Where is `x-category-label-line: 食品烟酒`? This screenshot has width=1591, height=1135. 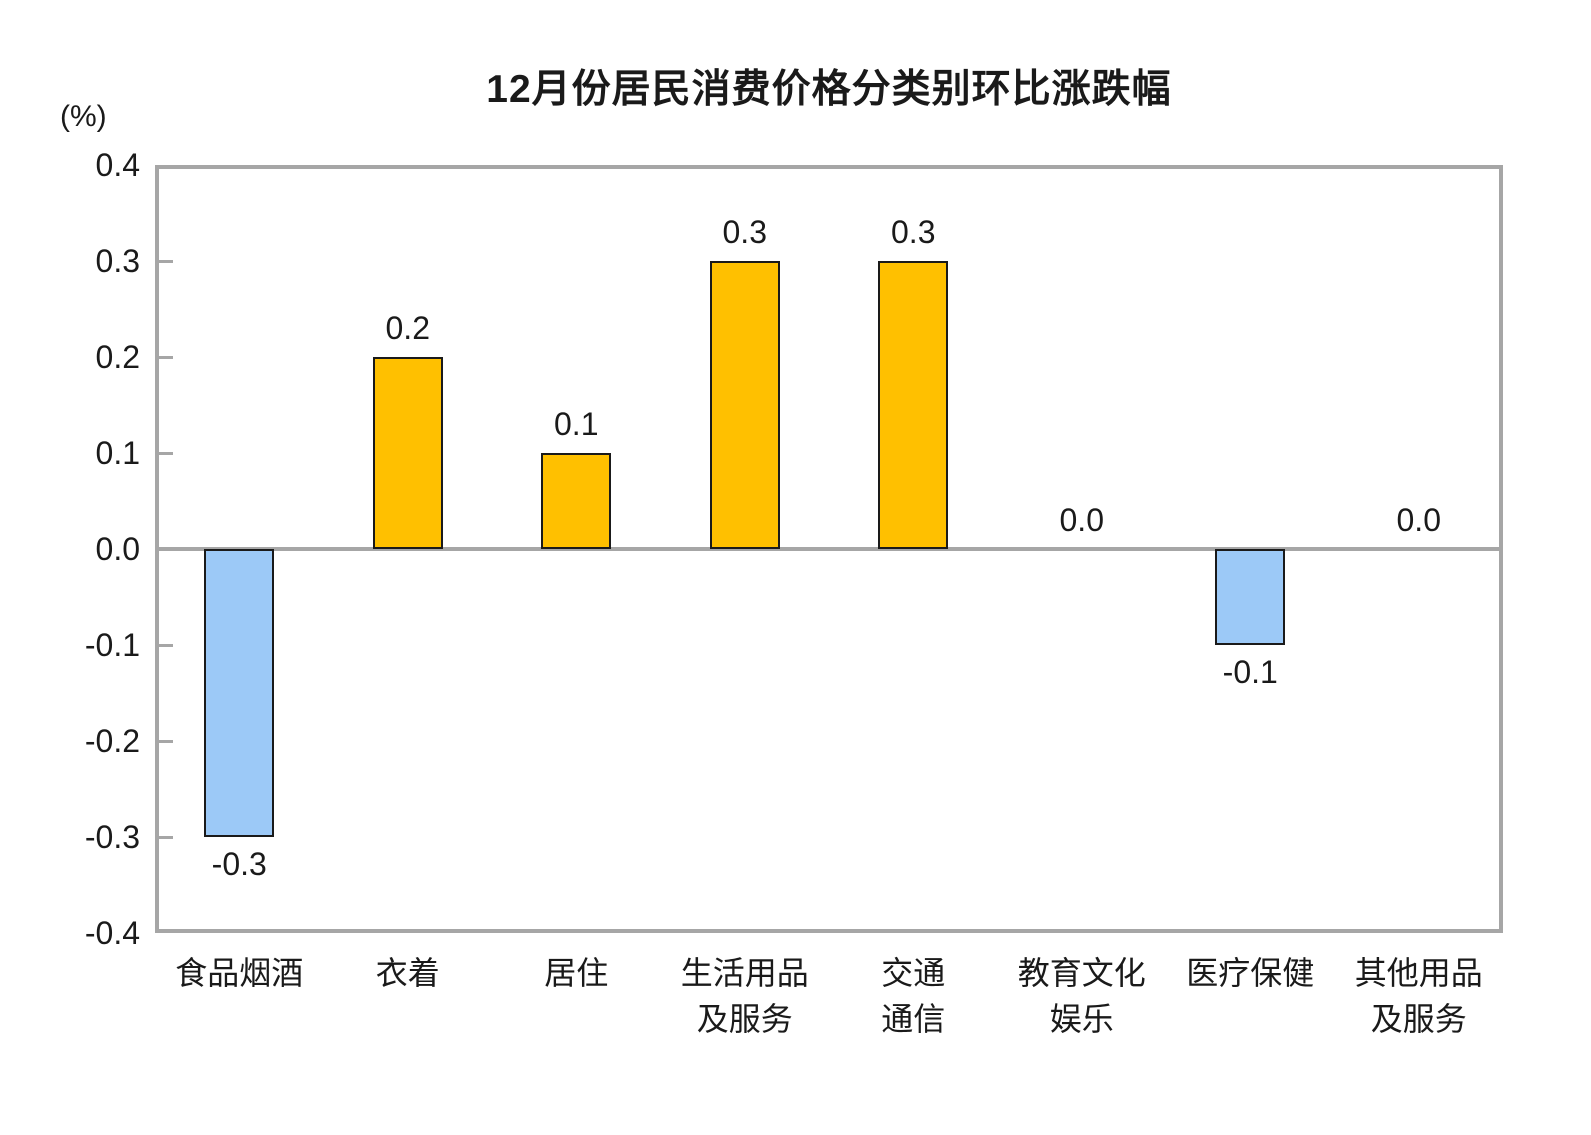
x-category-label-line: 食品烟酒 is located at coordinates (239, 973).